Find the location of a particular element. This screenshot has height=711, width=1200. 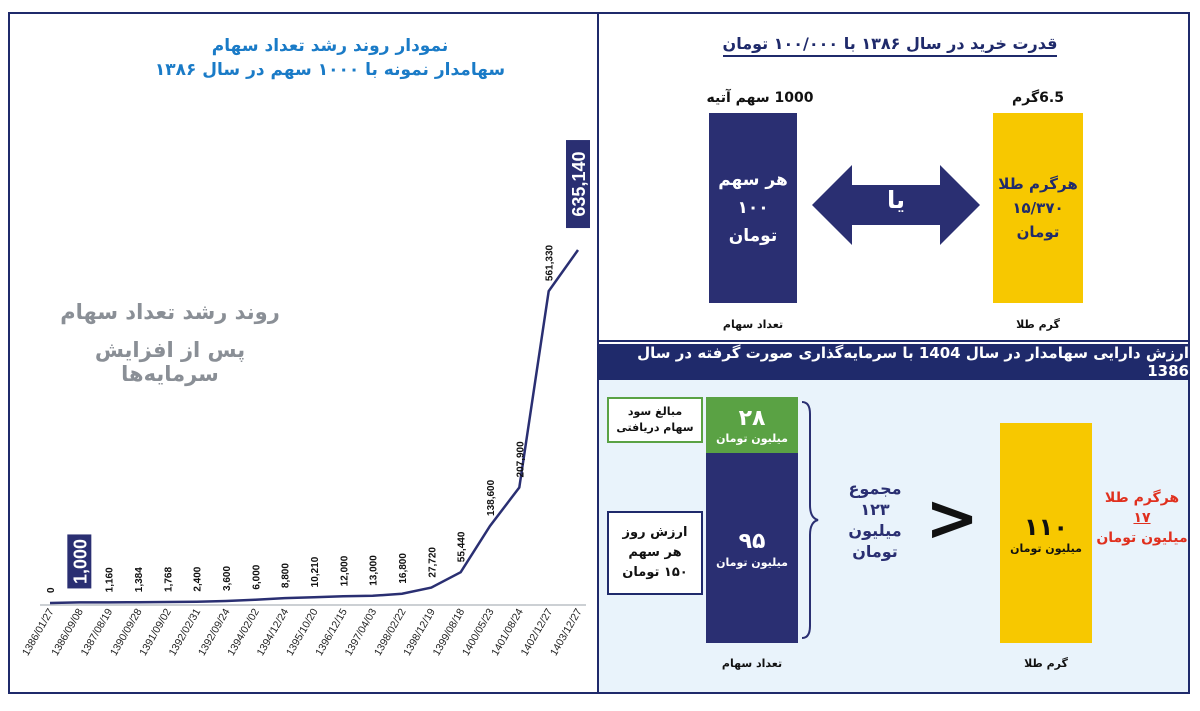

gold-price-note: هرگرم طلا ۱۷ میلیون تومان is located at coordinates (1142, 518).